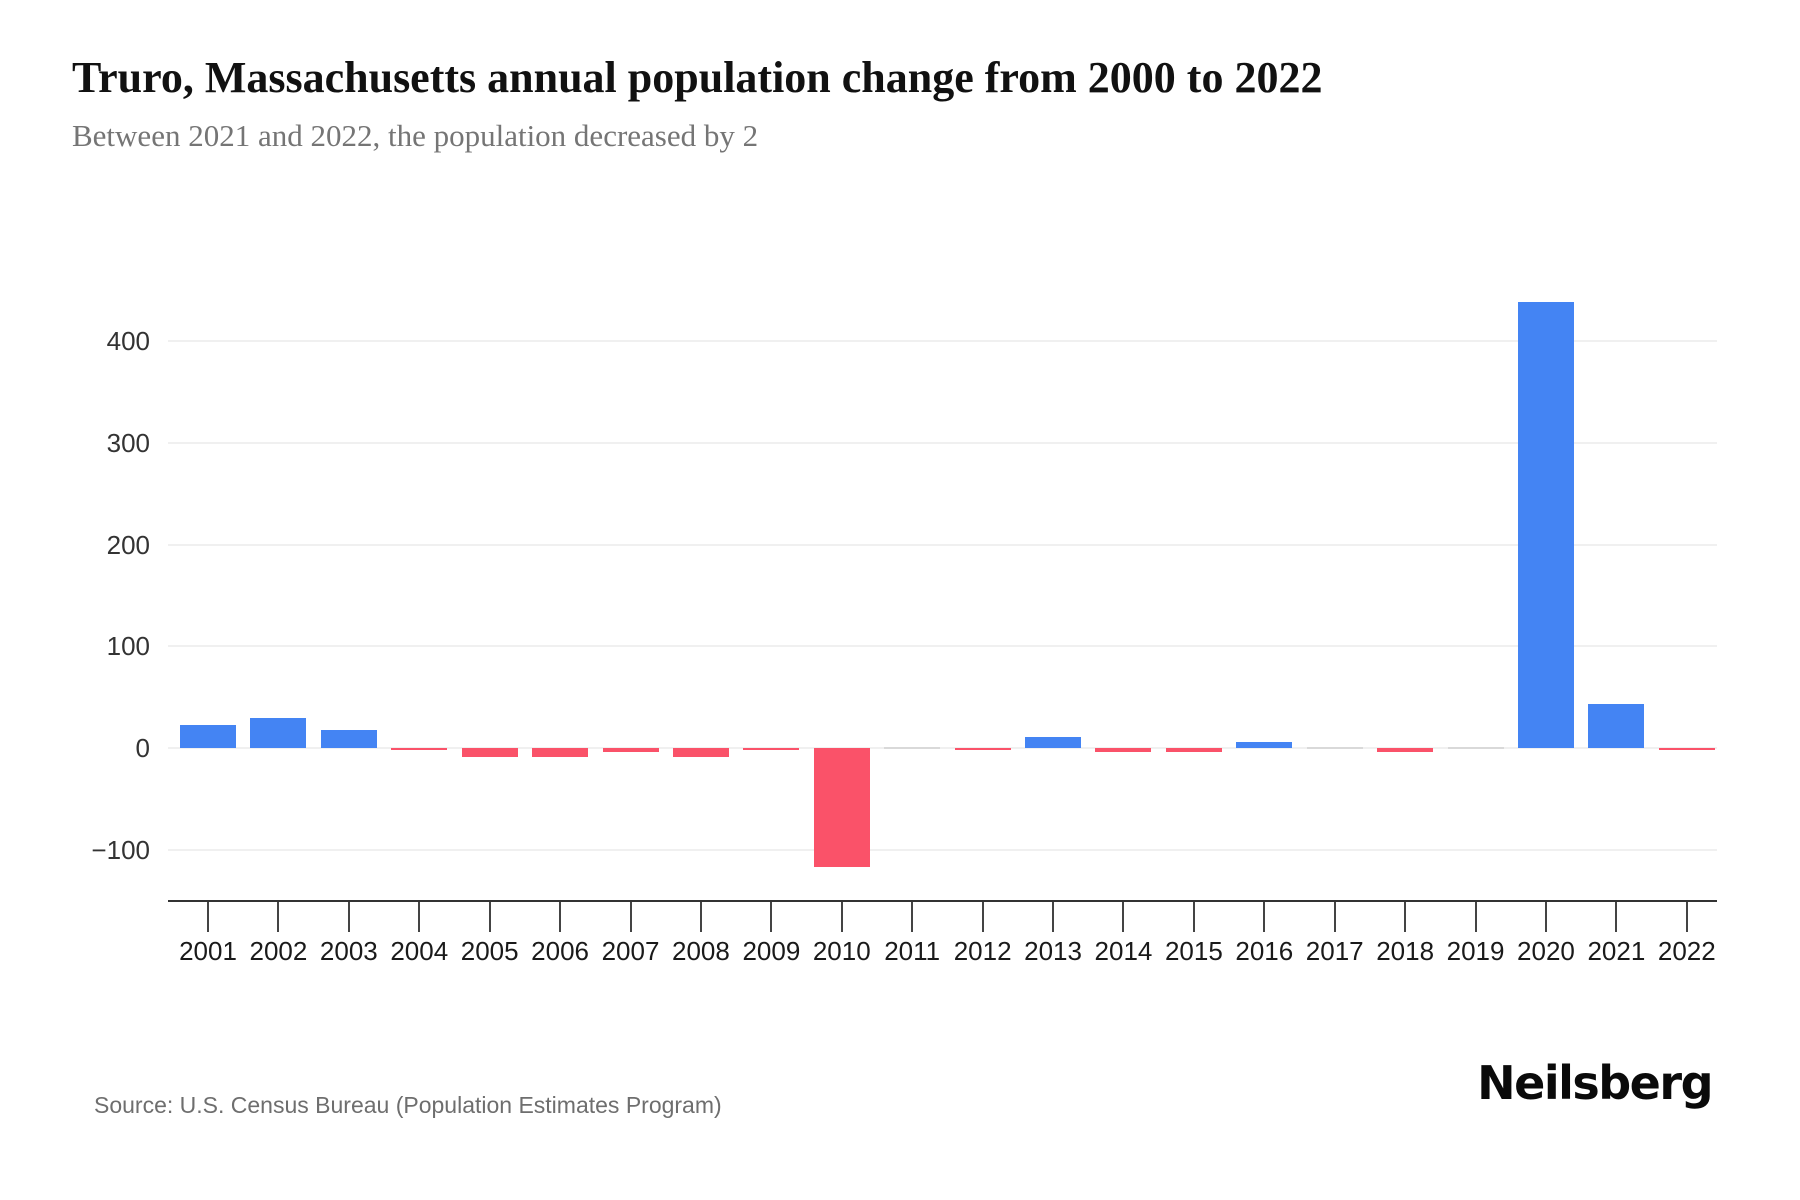 The width and height of the screenshot is (1800, 1200). Describe the element at coordinates (560, 753) in the screenshot. I see `bar-2006` at that location.